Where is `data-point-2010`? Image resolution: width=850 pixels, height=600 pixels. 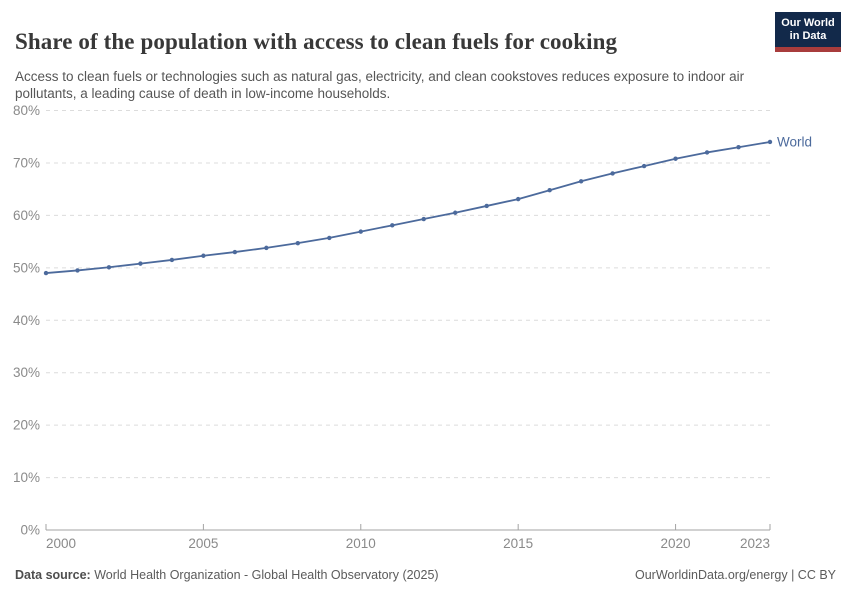 data-point-2010 is located at coordinates (360, 231).